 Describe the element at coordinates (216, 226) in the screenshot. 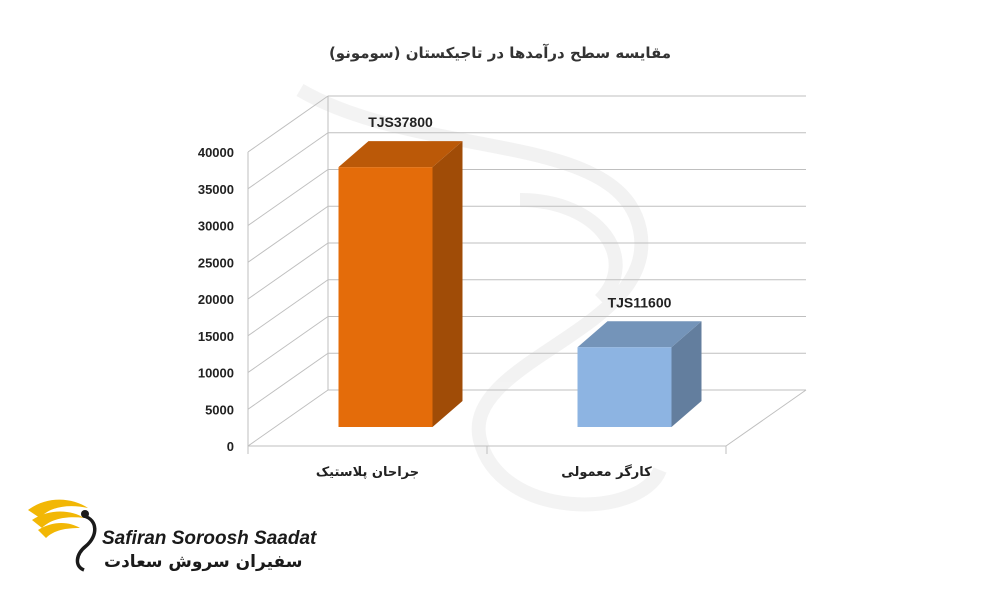

I see `y-tick-label: 30000` at that location.